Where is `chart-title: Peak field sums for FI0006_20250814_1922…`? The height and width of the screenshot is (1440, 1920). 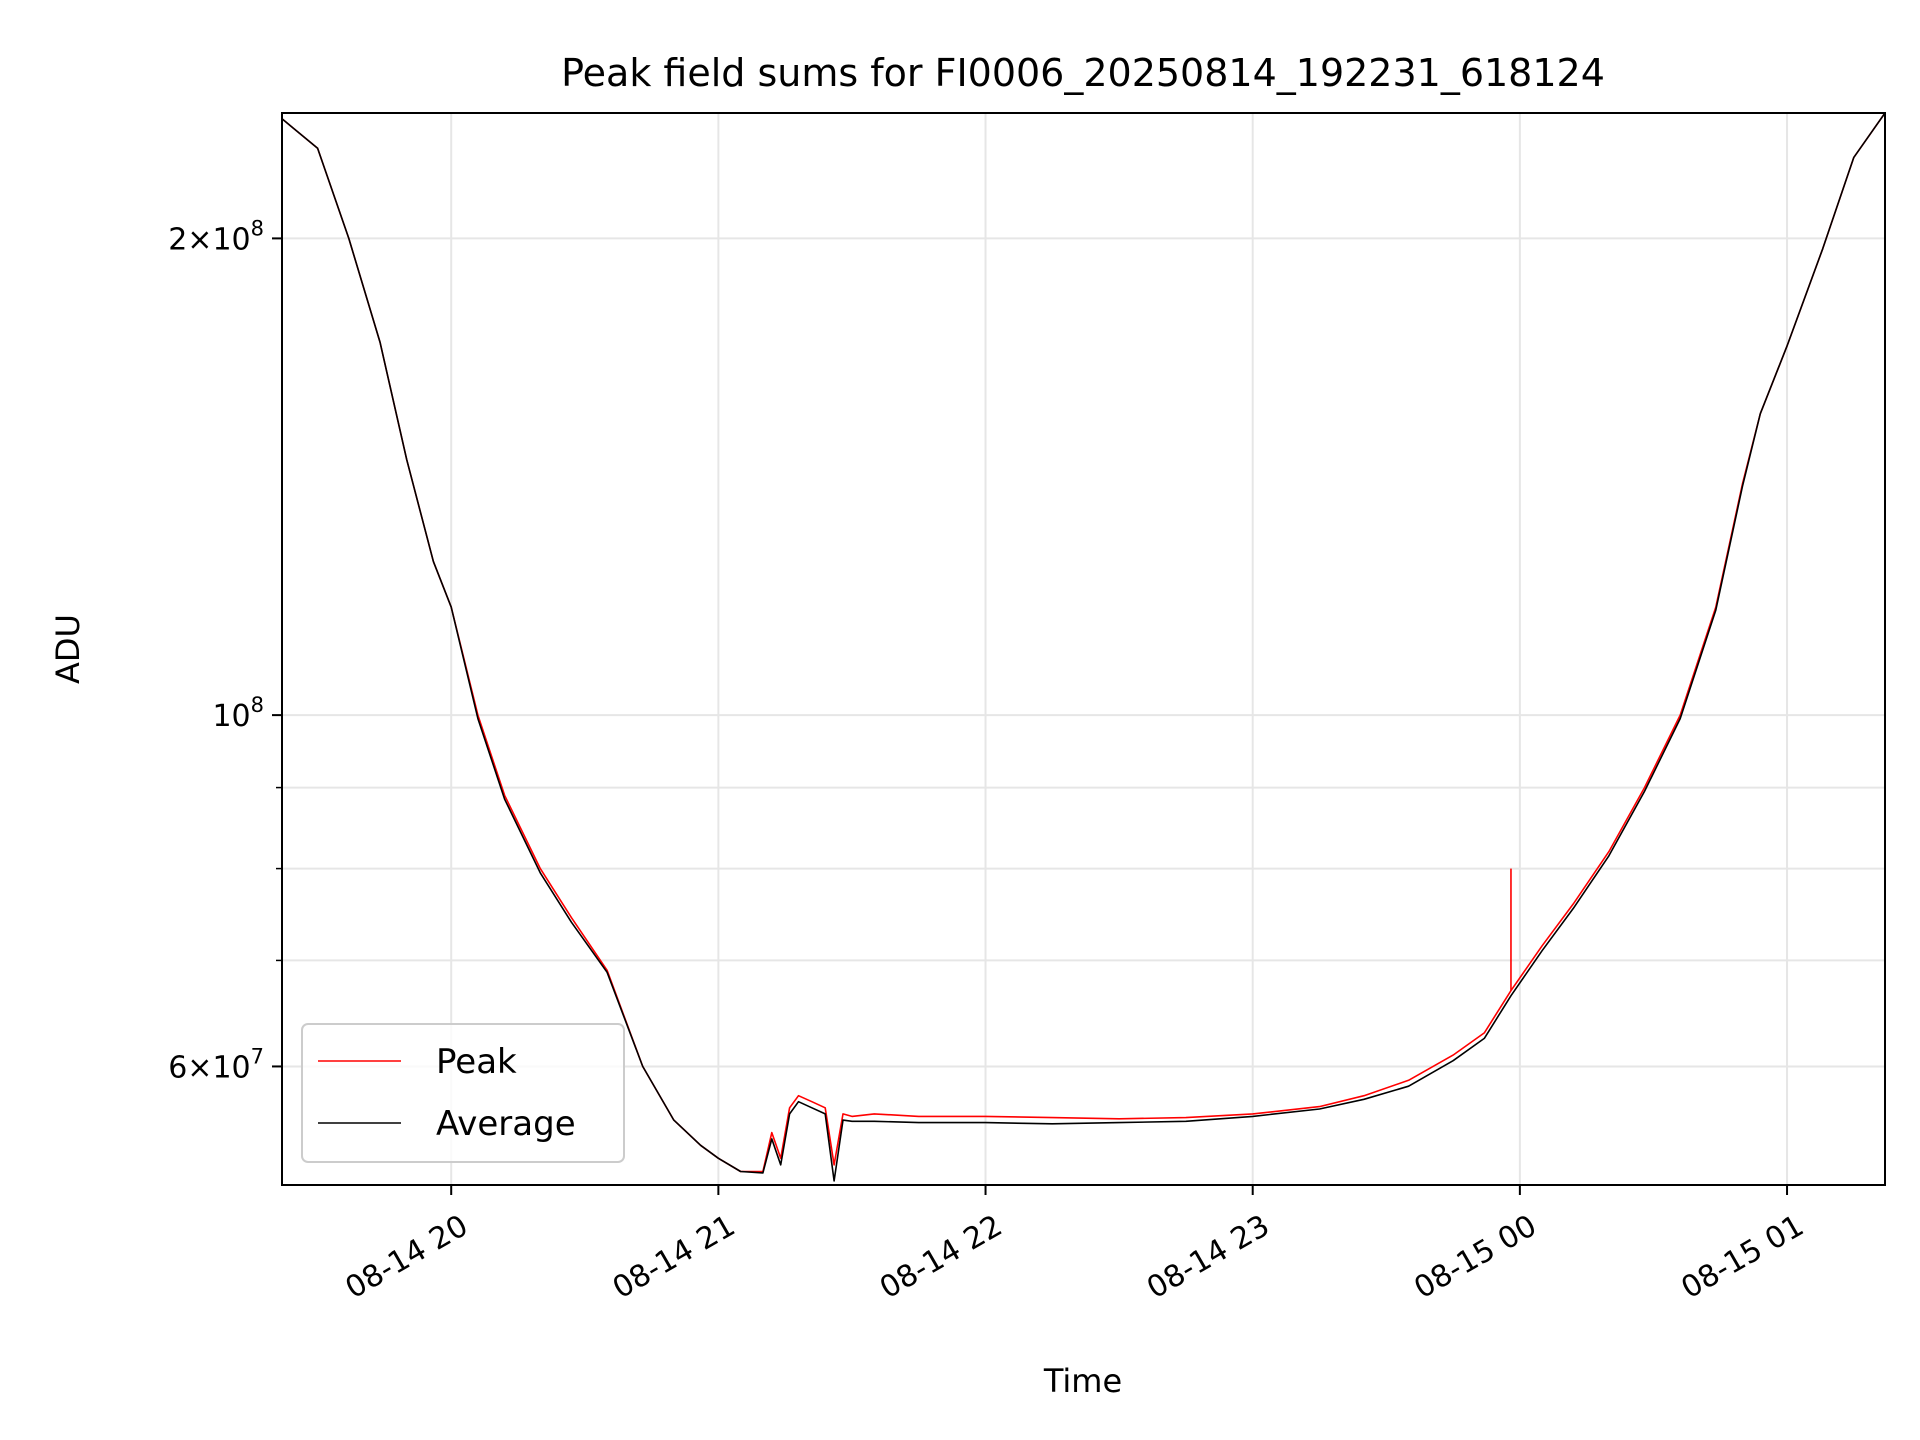
chart-title: Peak field sums for FI0006_20250814_1922… is located at coordinates (1083, 73).